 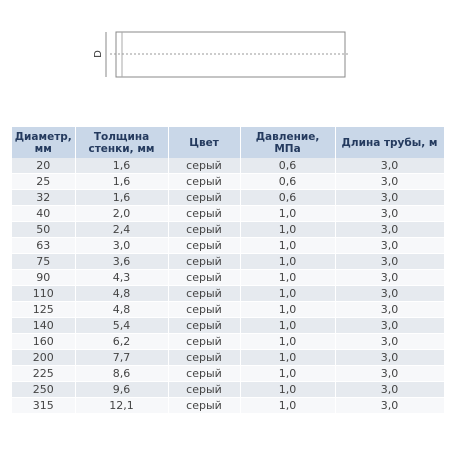 What do you see at coordinates (44, 166) in the screenshot?
I see `table-cell: 20` at bounding box center [44, 166].